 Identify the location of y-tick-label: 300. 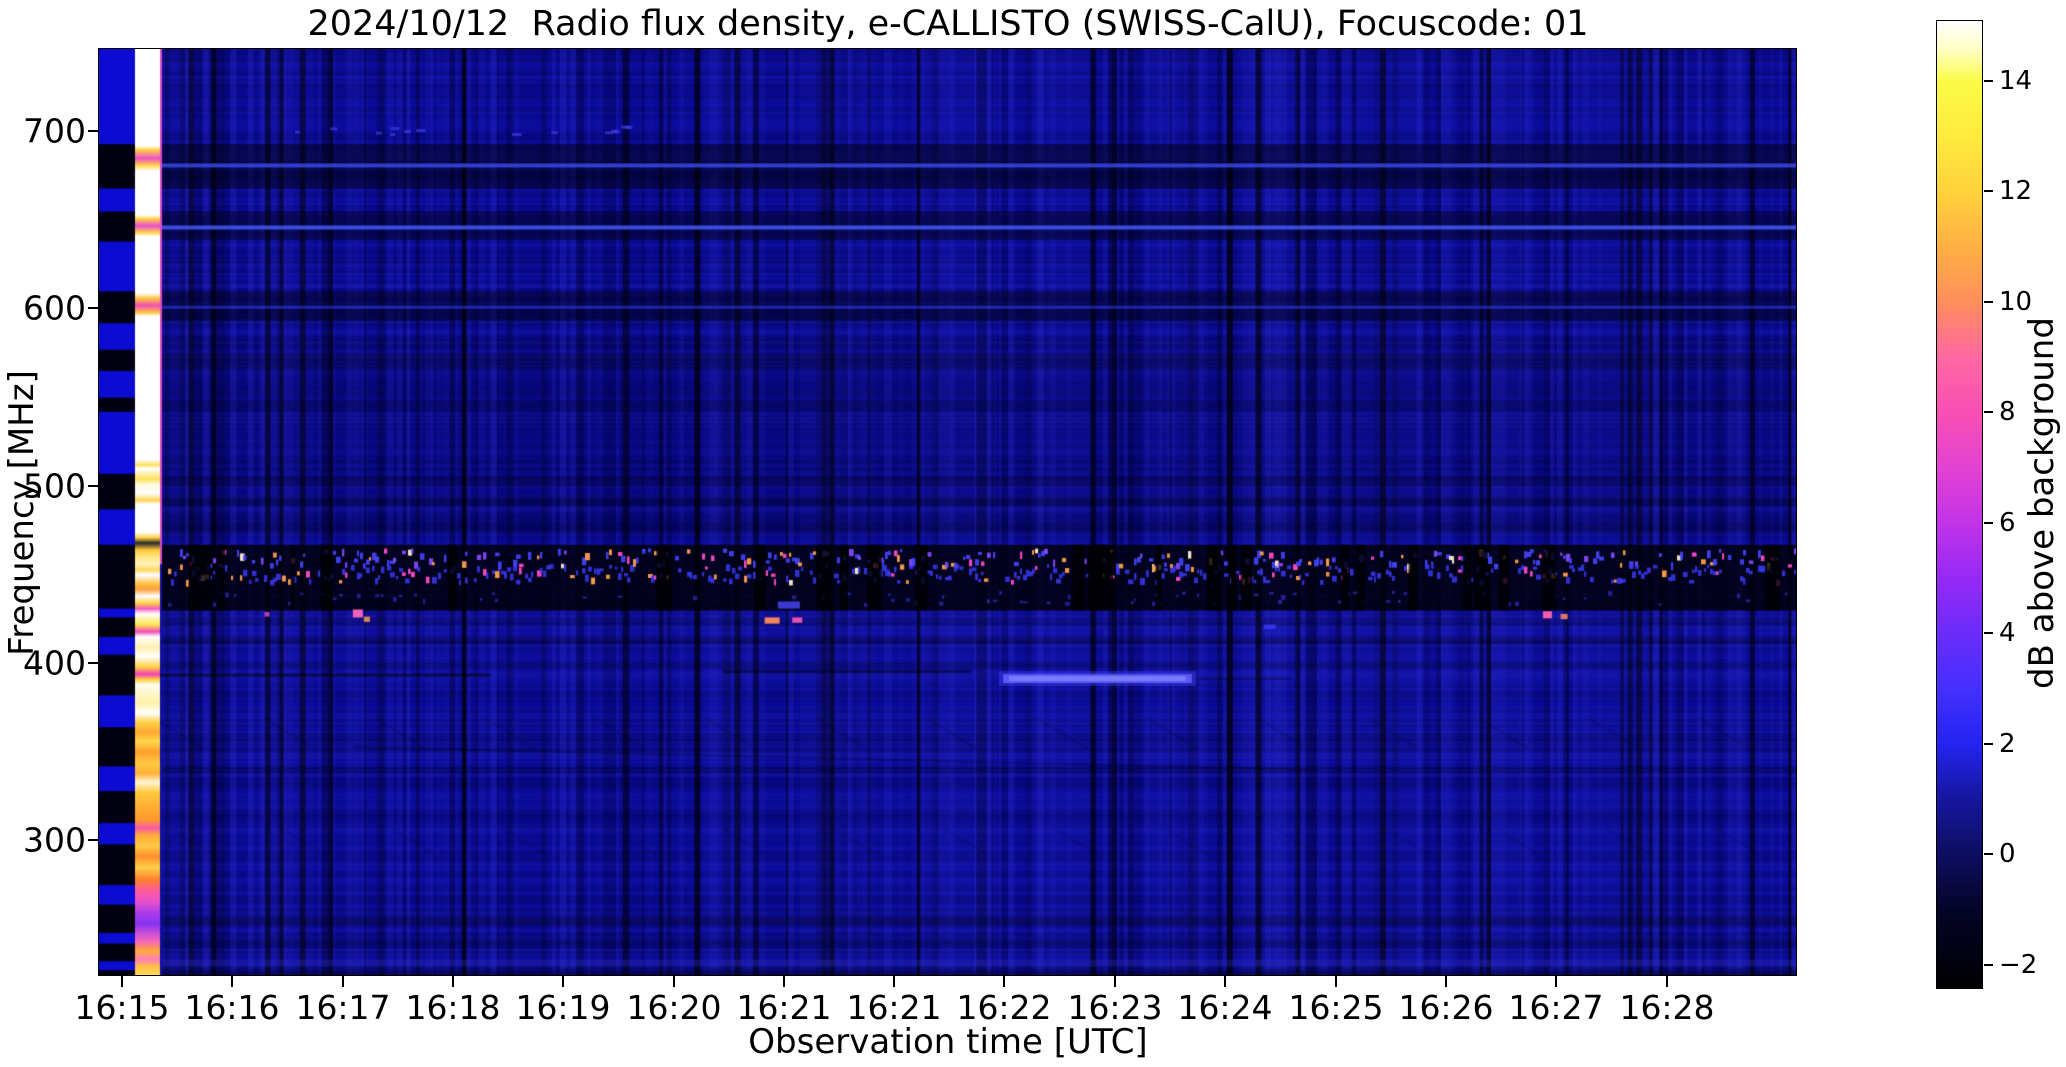
(54, 840).